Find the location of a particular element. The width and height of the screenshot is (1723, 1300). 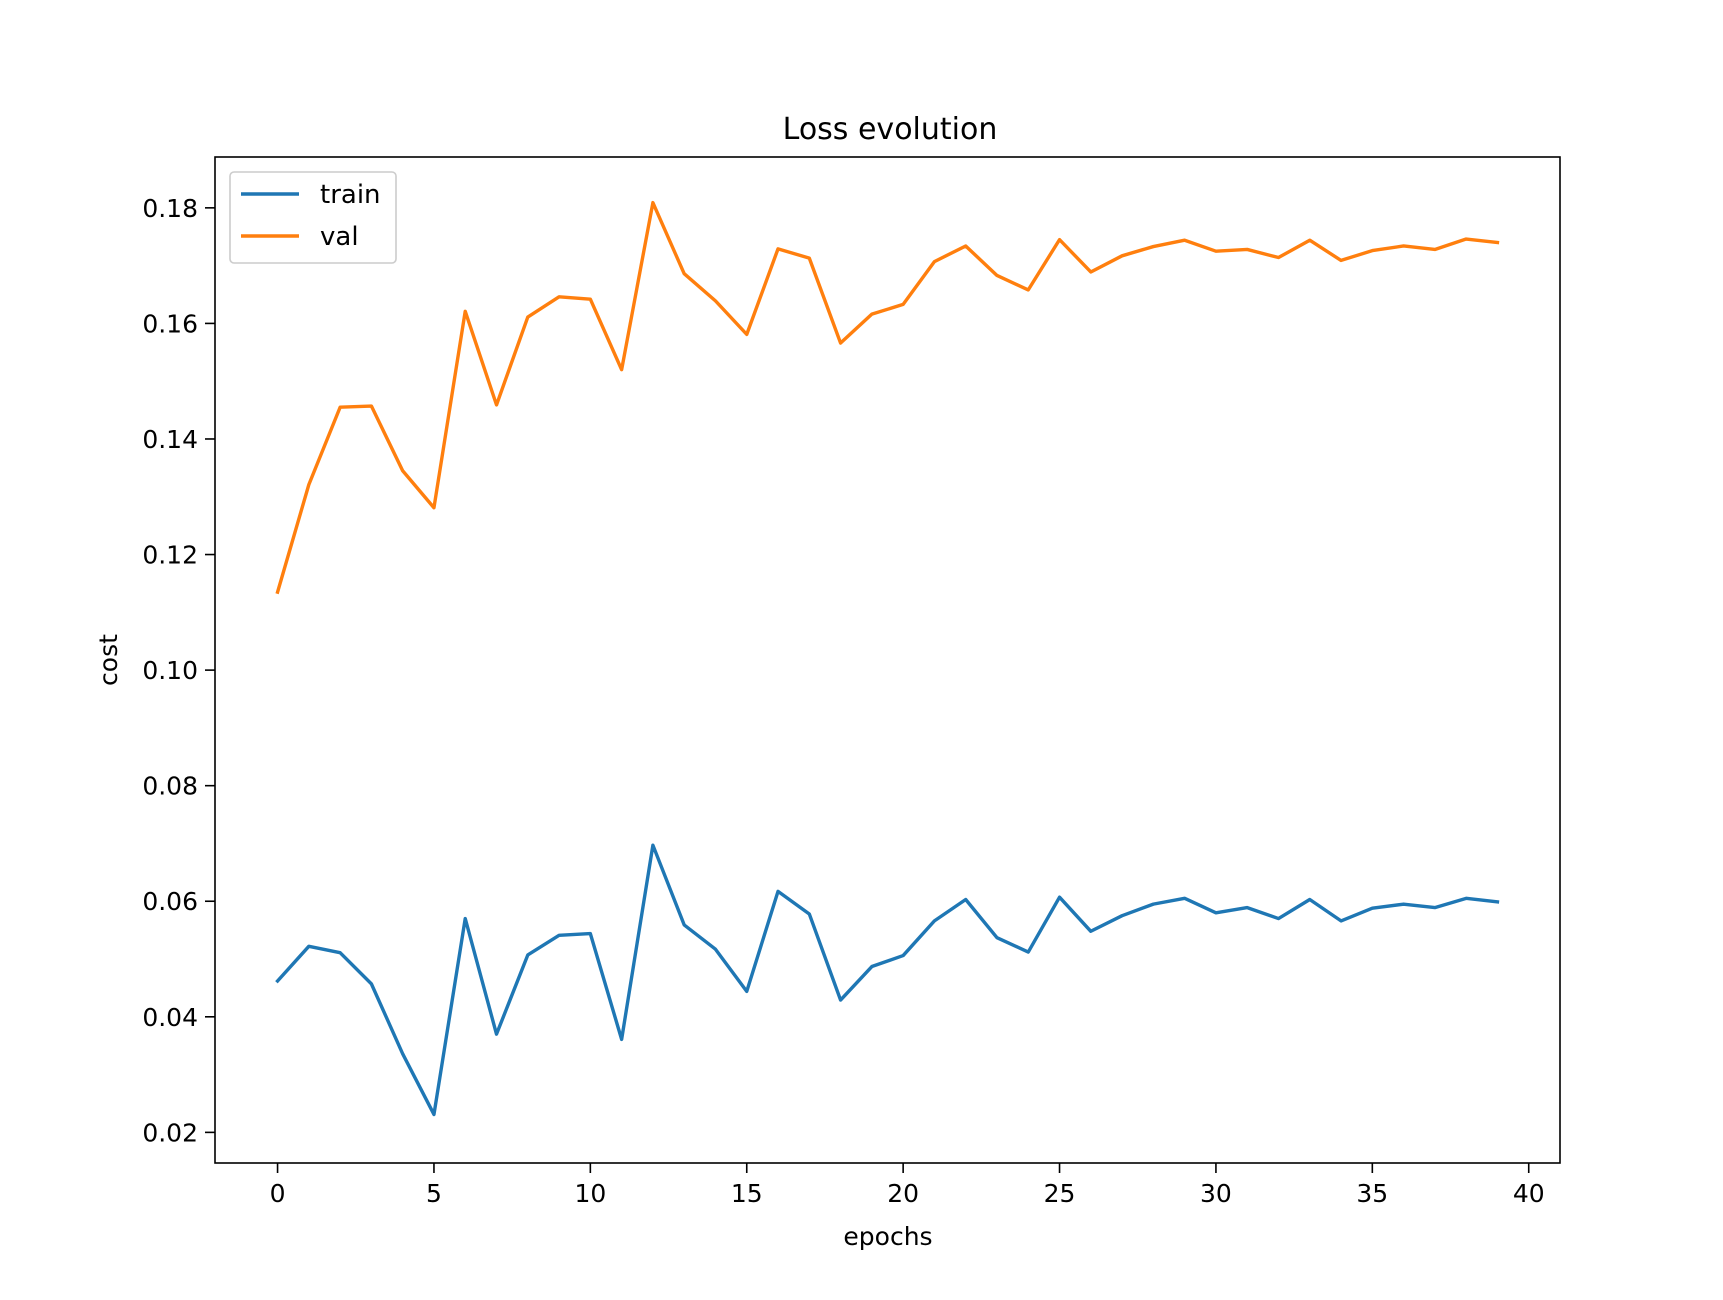

x-tick-label: 40 is located at coordinates (1529, 1193).